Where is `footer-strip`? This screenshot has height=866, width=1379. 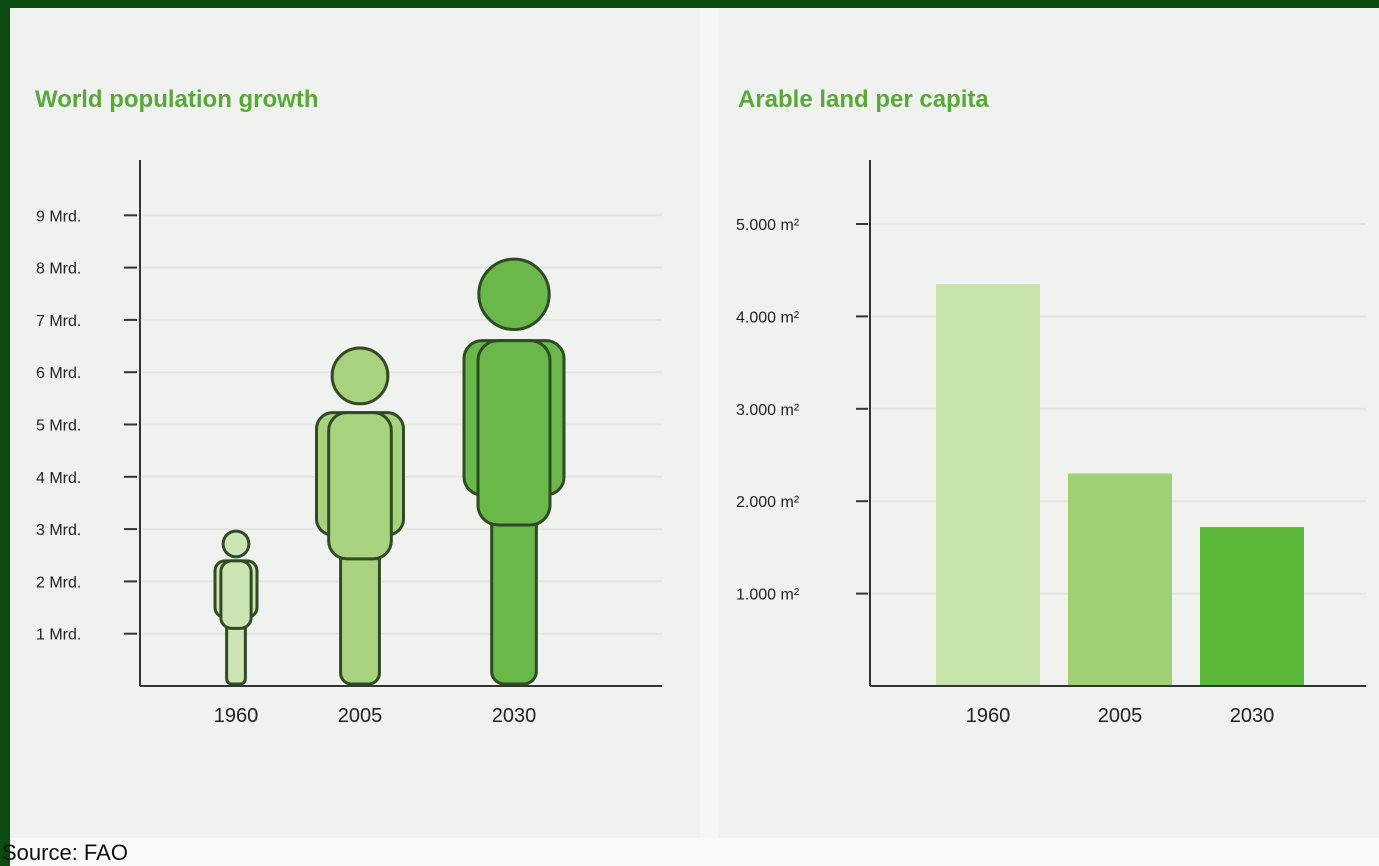
footer-strip is located at coordinates (694, 852).